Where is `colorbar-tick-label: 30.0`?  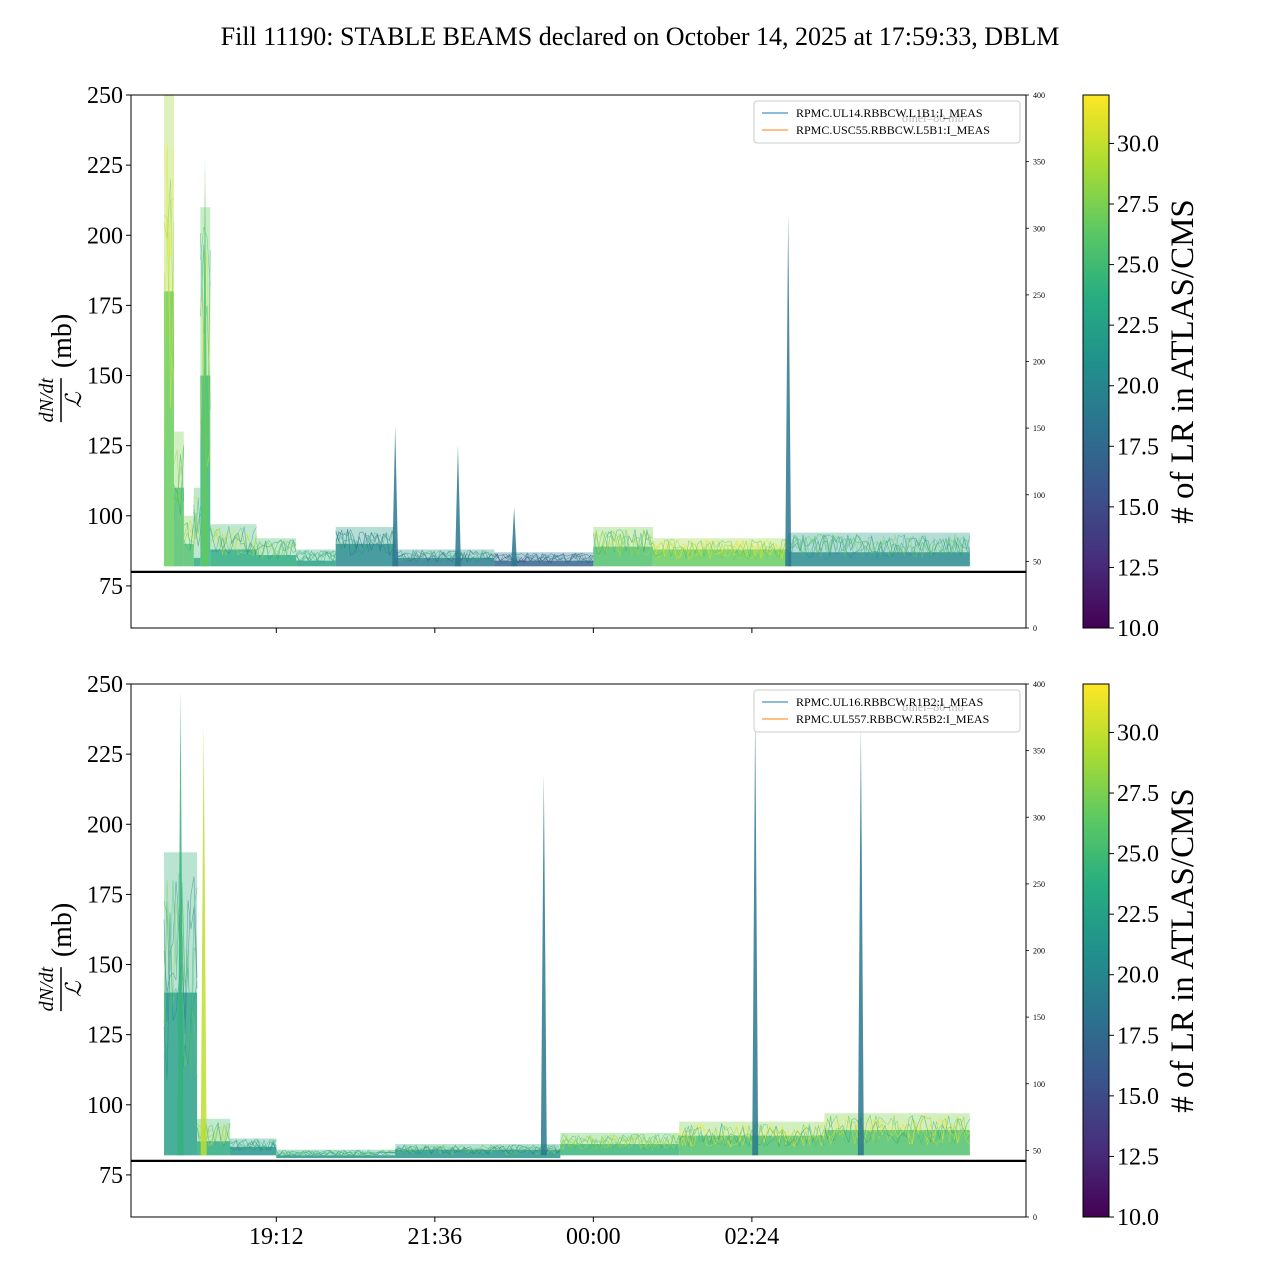
colorbar-tick-label: 30.0 is located at coordinates (1138, 144).